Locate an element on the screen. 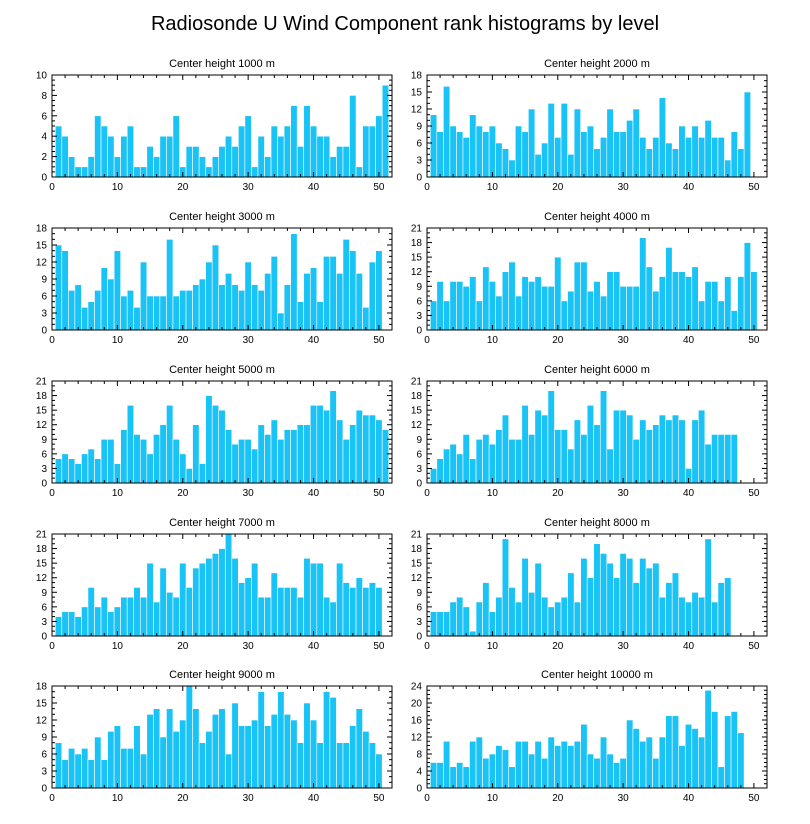 Image resolution: width=810 pixels, height=824 pixels. y-tick-label: 0 is located at coordinates (419, 789).